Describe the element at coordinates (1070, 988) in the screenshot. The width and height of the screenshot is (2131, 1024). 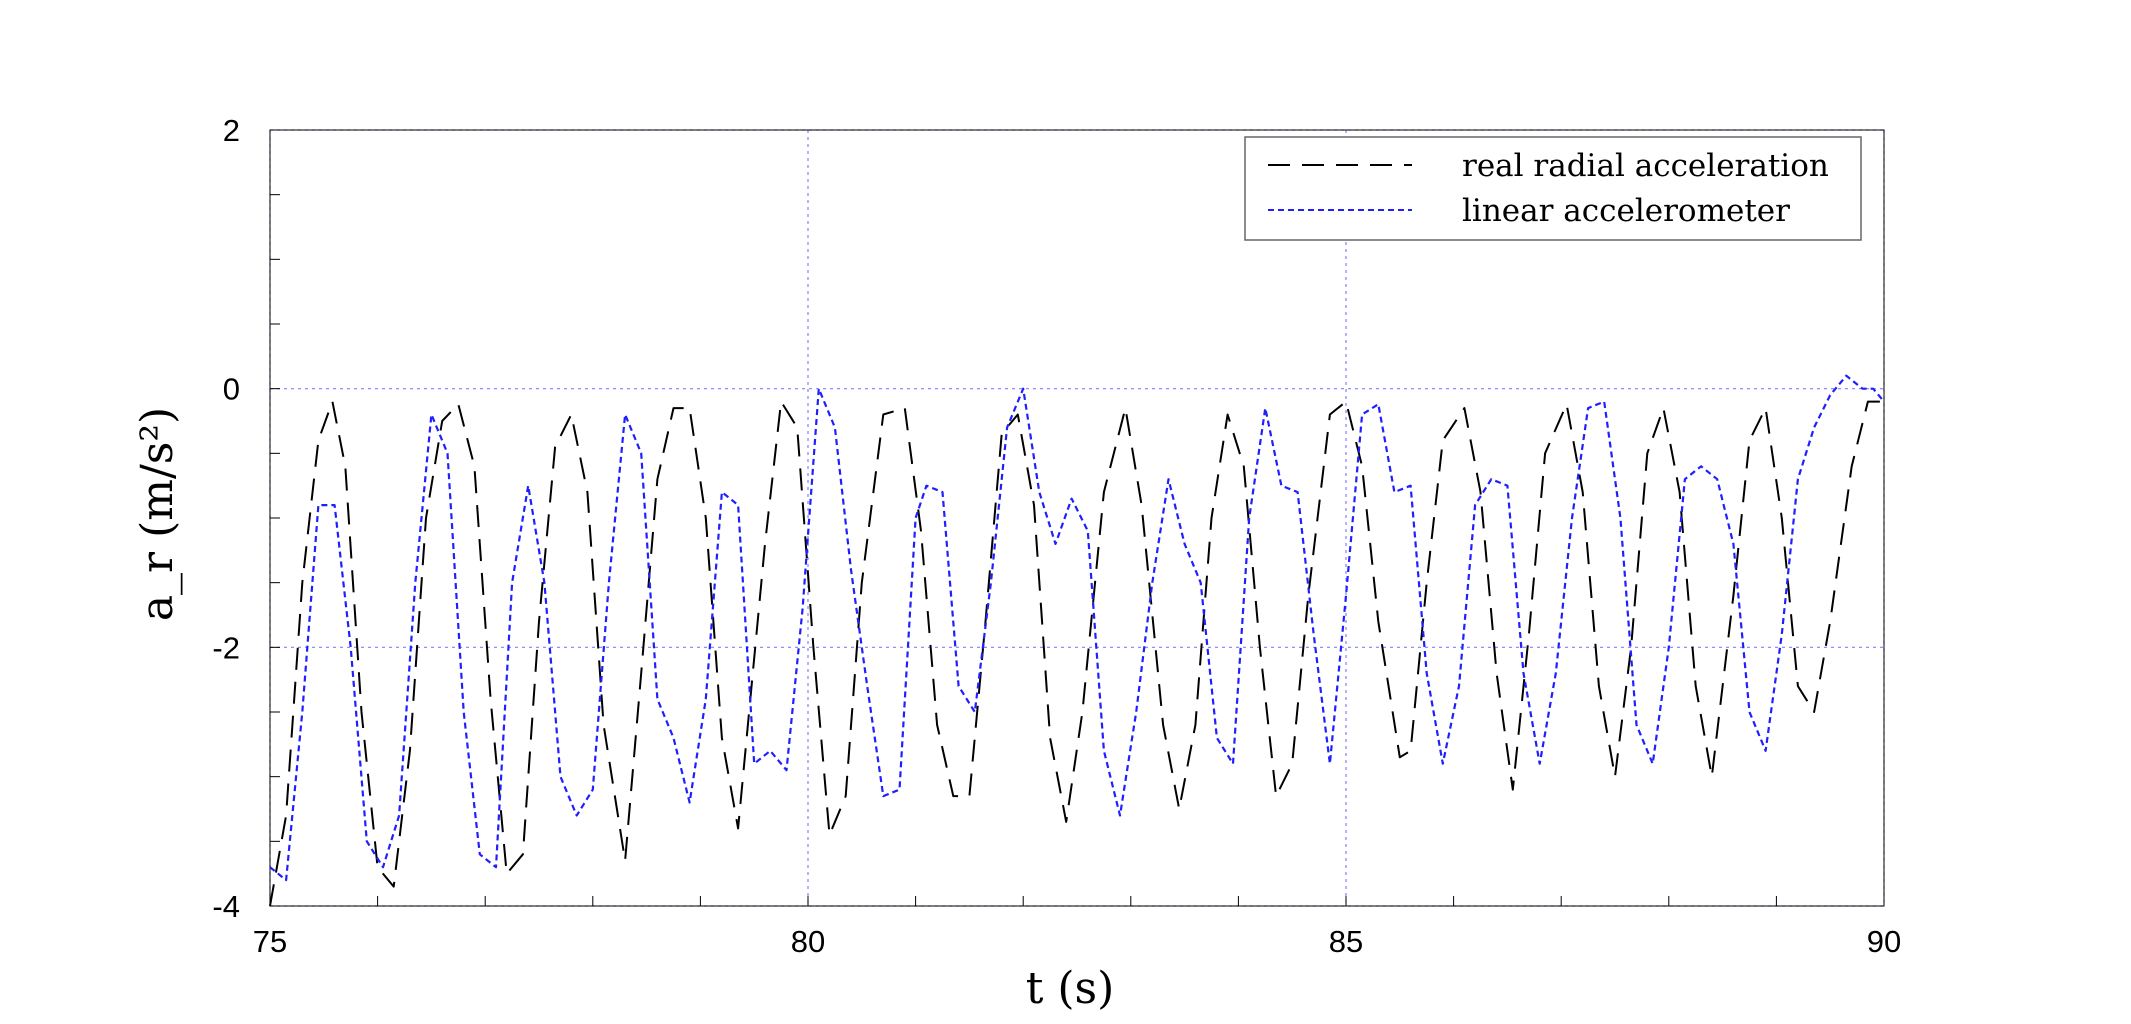
I see `x-axis-title: t (s)` at that location.